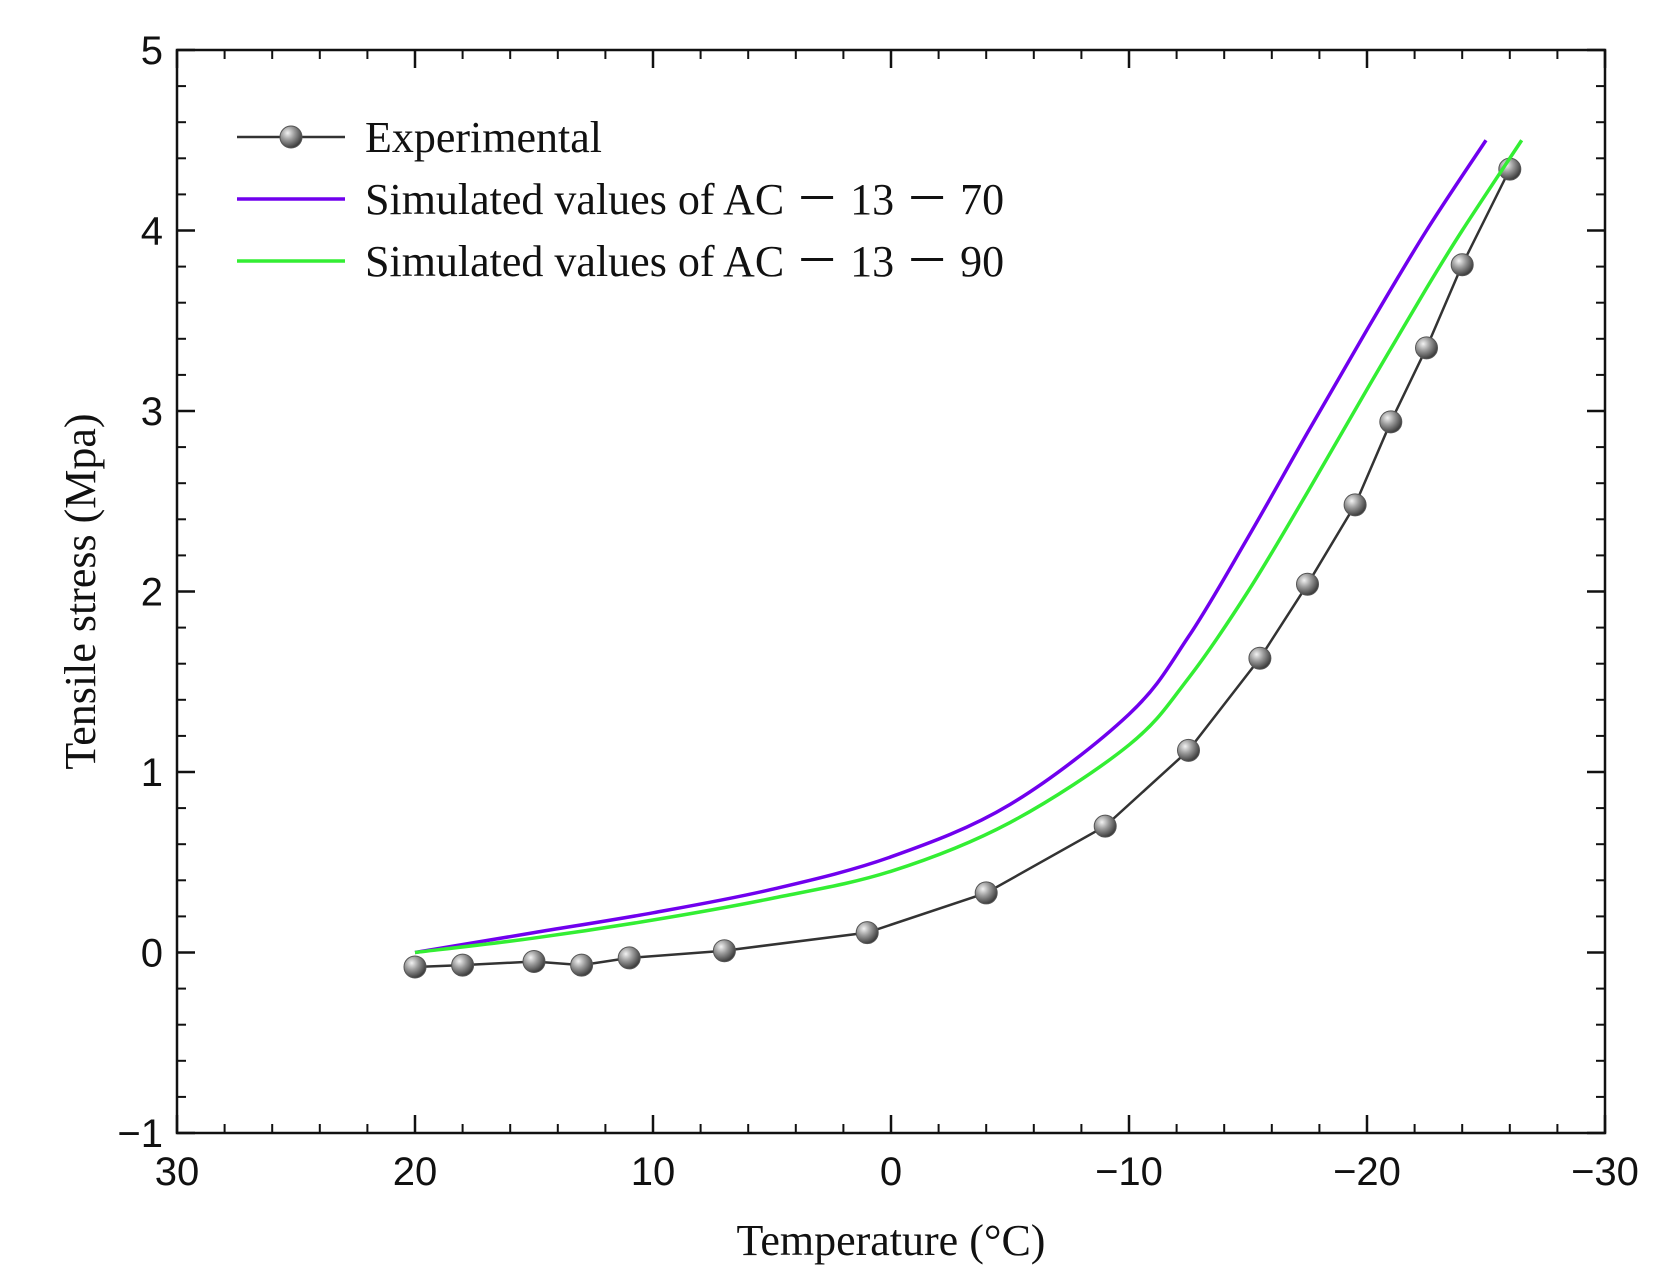 The width and height of the screenshot is (1656, 1288). I want to click on x-tick-label: 30, so click(177, 1172).